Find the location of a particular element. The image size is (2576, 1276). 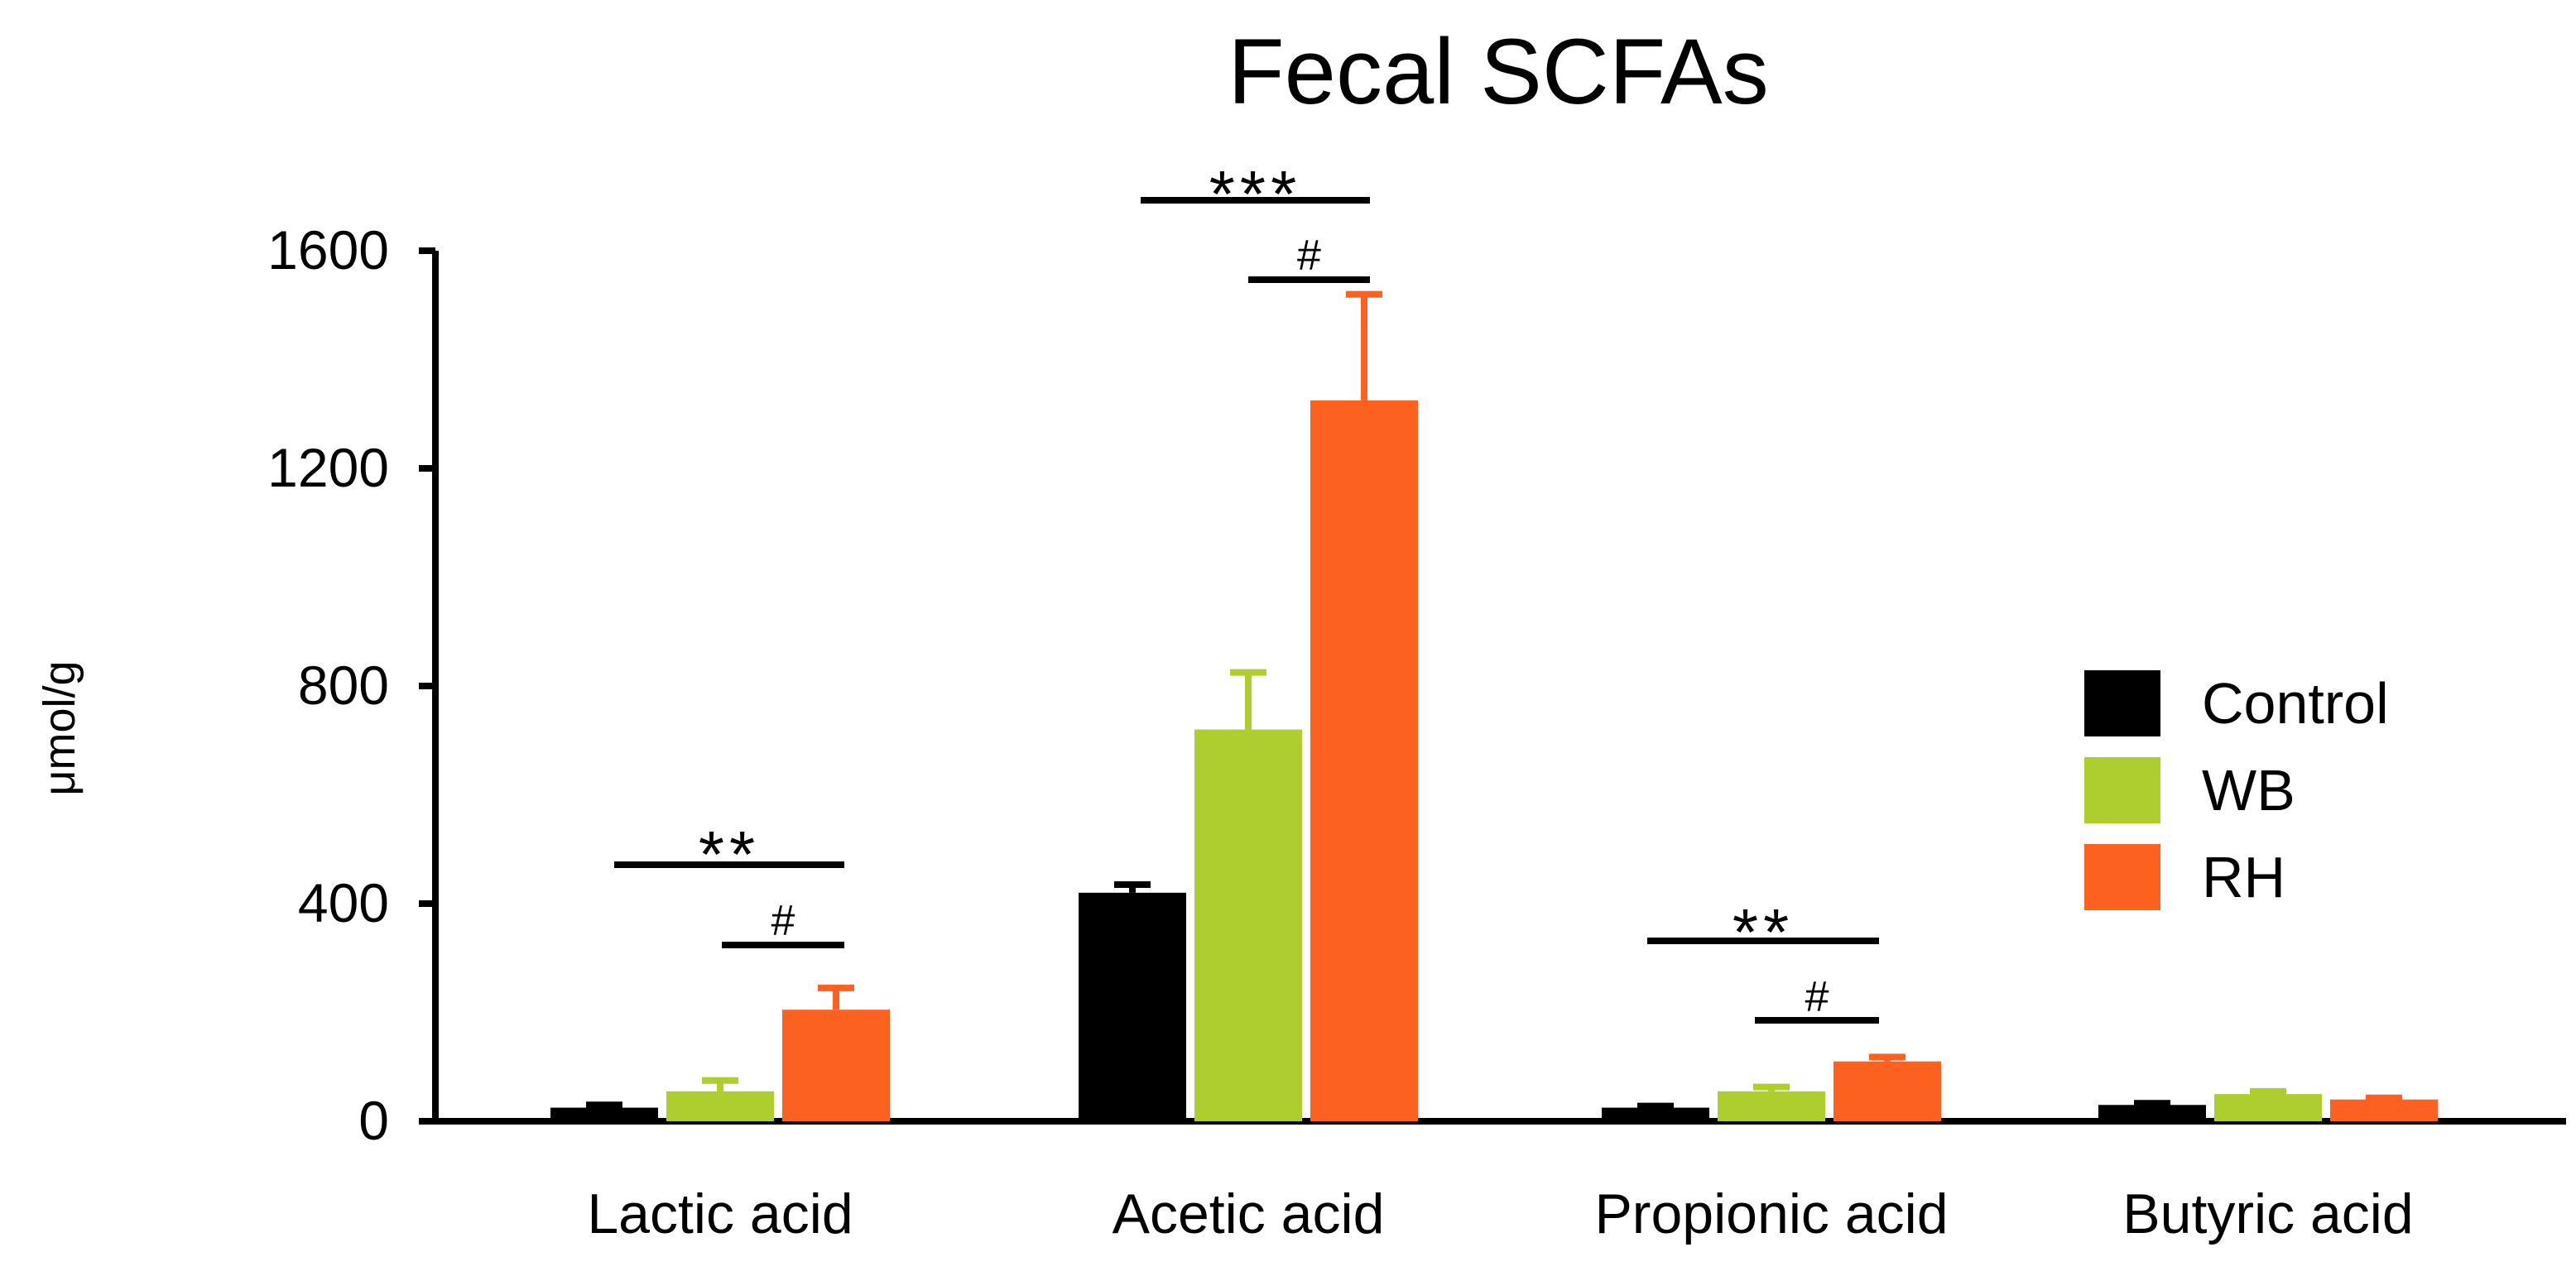

y-tick-label: 800 is located at coordinates (343, 685).